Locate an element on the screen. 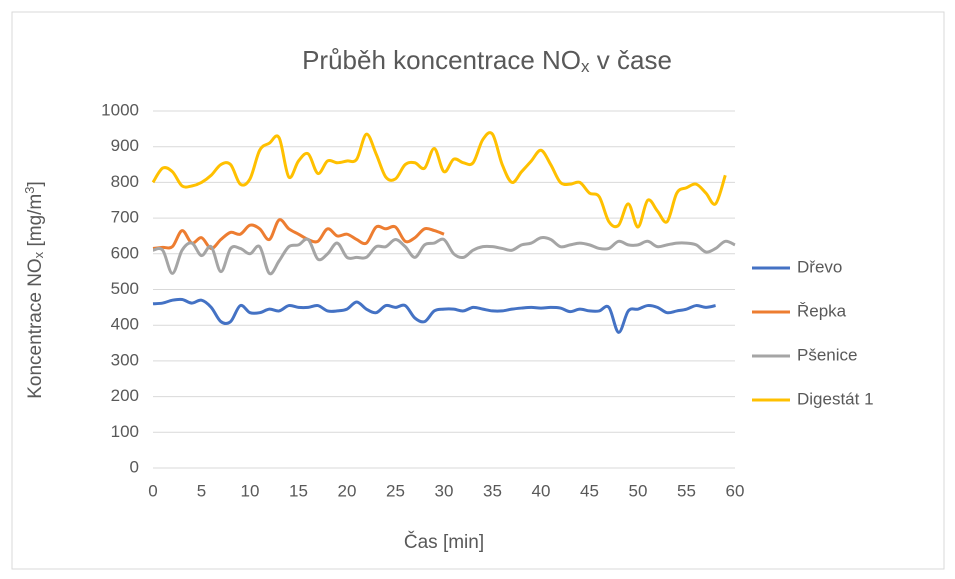 The height and width of the screenshot is (579, 955). x-tick-label: 60 is located at coordinates (735, 490).